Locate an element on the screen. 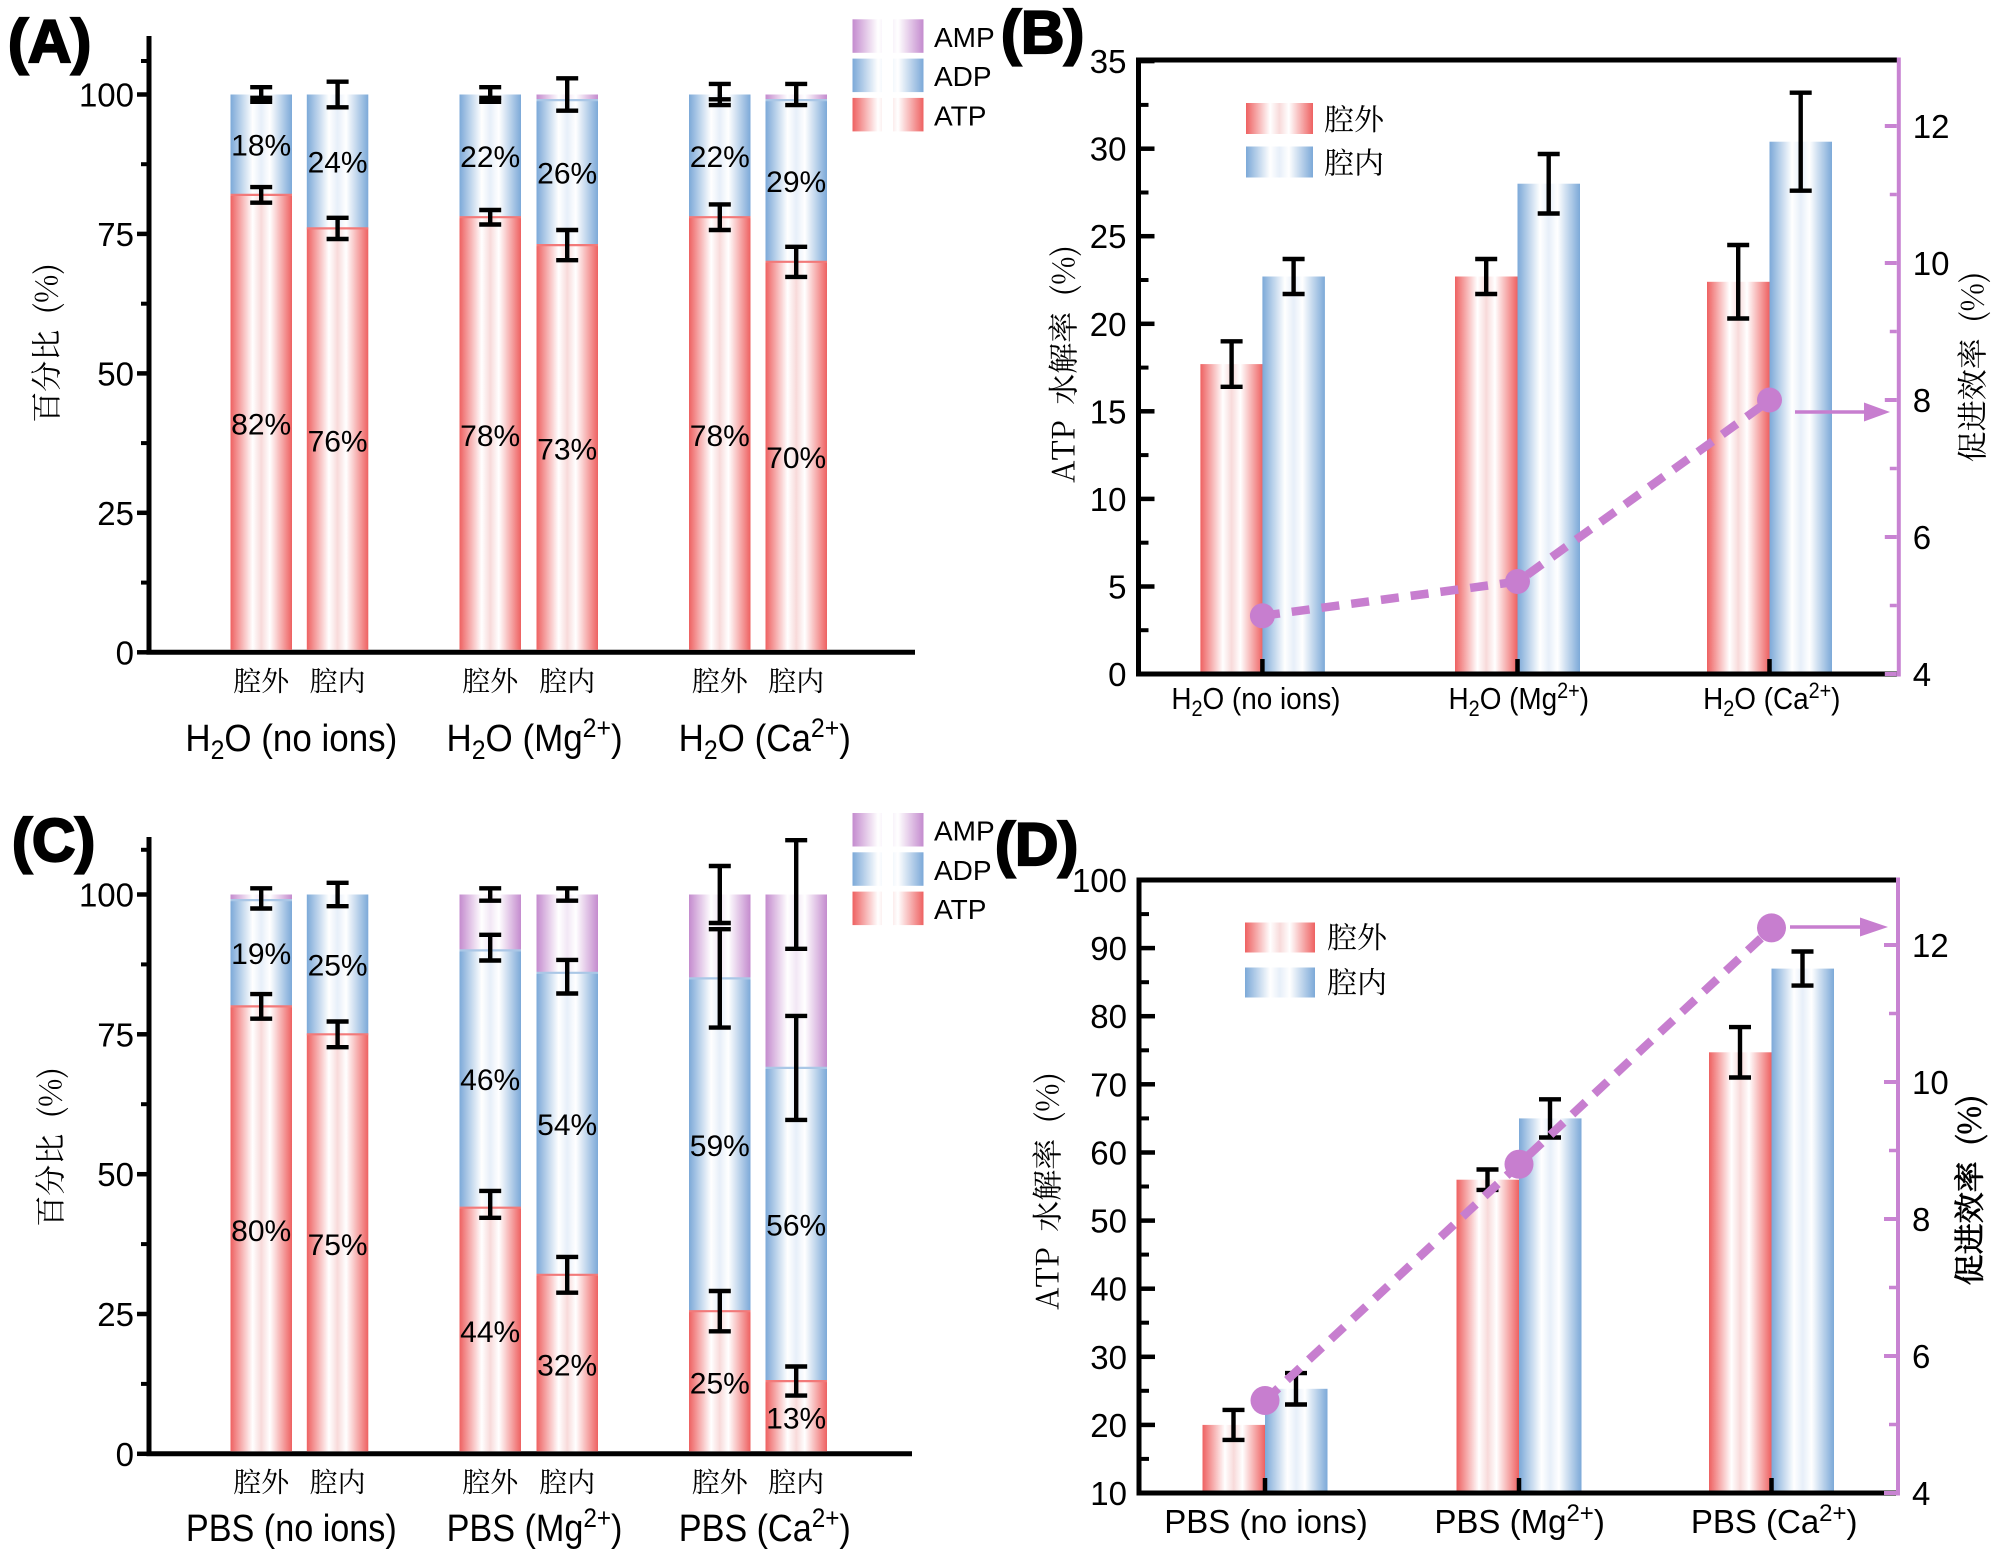 Image resolution: width=2000 pixels, height=1557 pixels. svg-text: 70 is located at coordinates (1108, 1084).